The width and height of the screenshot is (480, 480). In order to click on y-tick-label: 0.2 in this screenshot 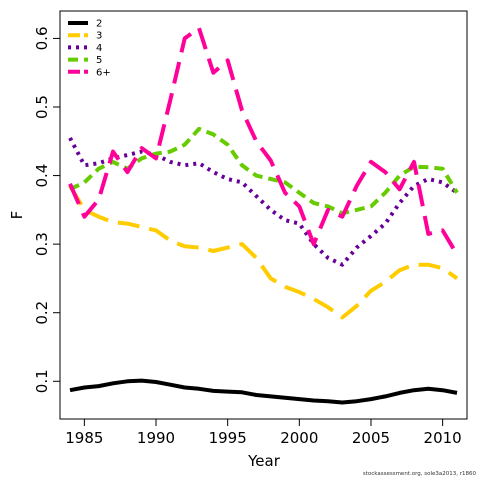, I will do `click(42, 313)`.